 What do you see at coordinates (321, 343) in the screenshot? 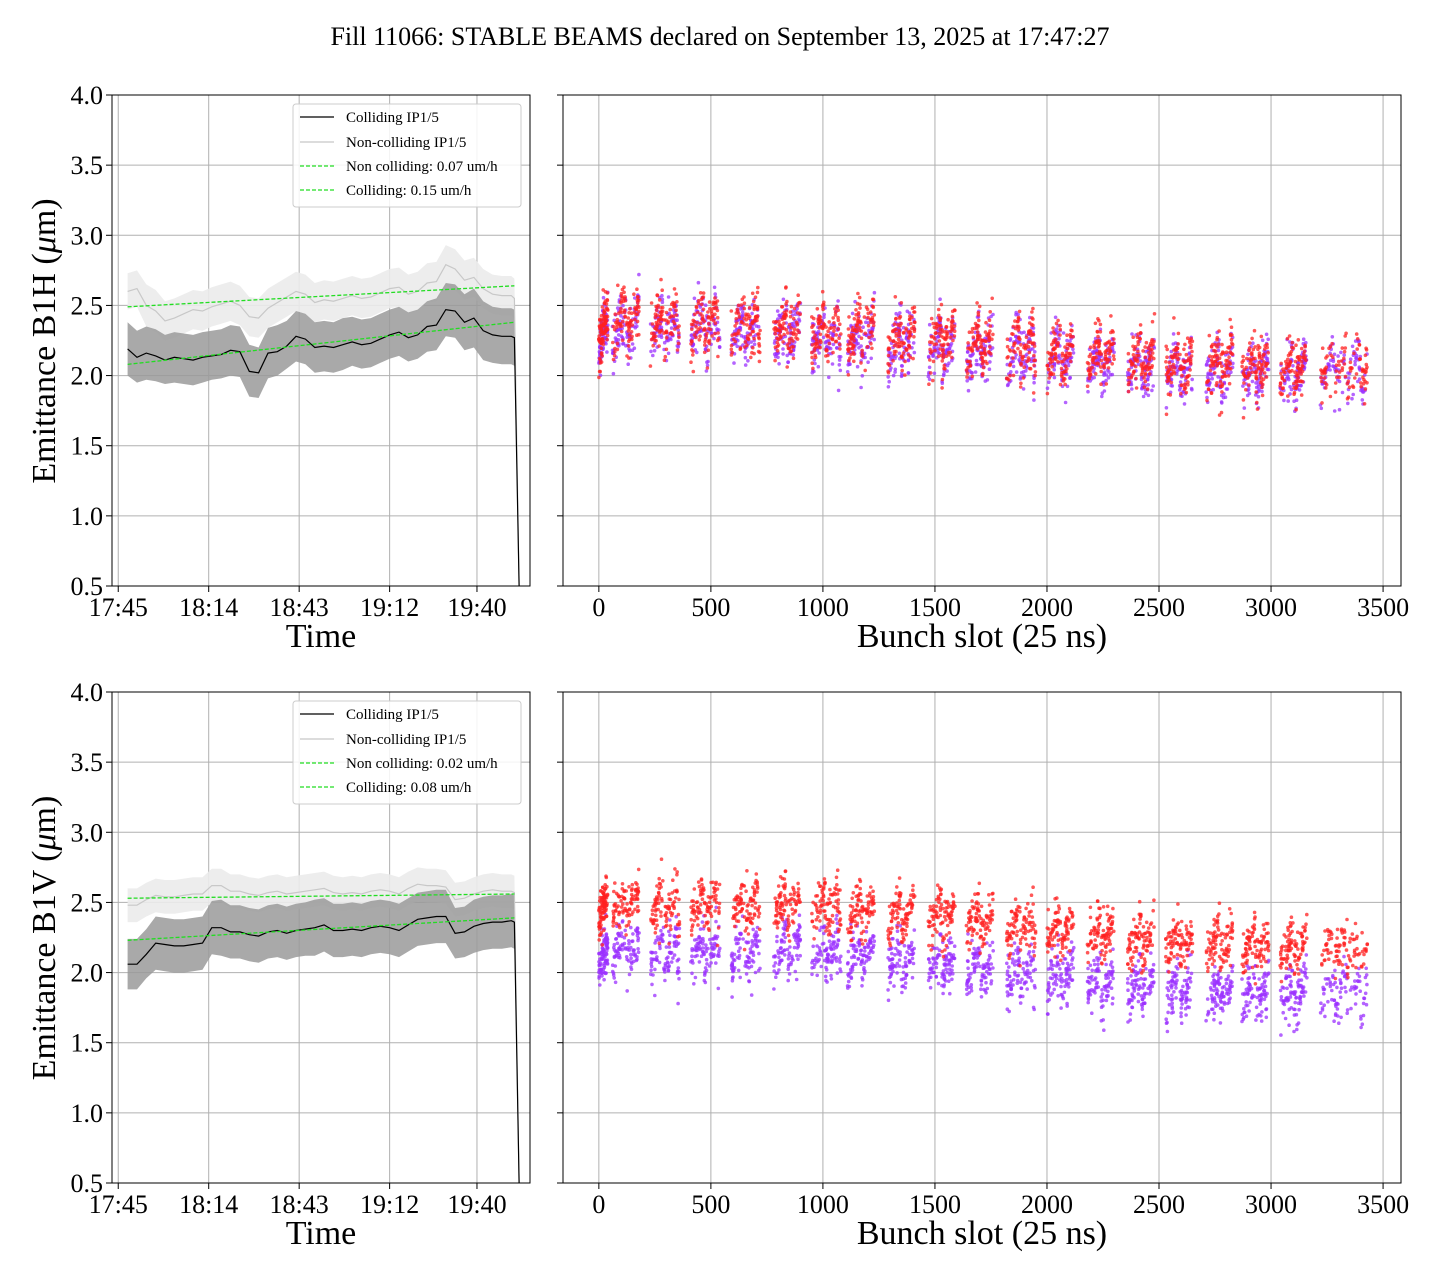
I see `b1h-time-fit-line-colliding` at bounding box center [321, 343].